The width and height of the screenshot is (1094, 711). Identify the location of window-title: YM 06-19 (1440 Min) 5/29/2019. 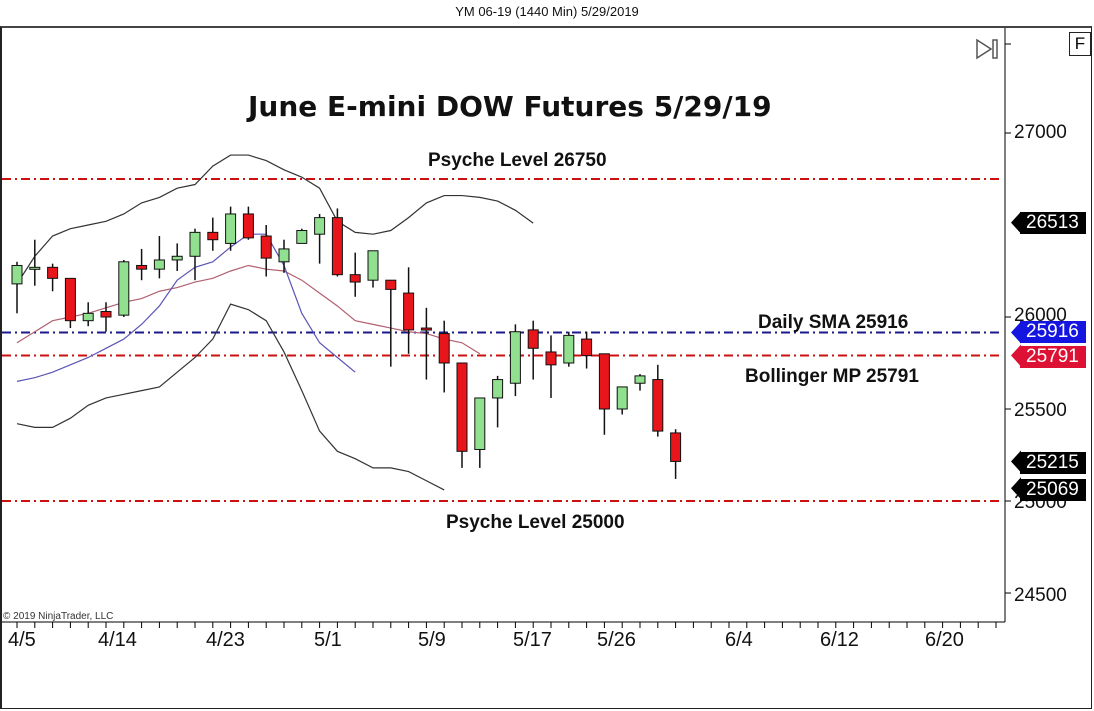
(547, 11).